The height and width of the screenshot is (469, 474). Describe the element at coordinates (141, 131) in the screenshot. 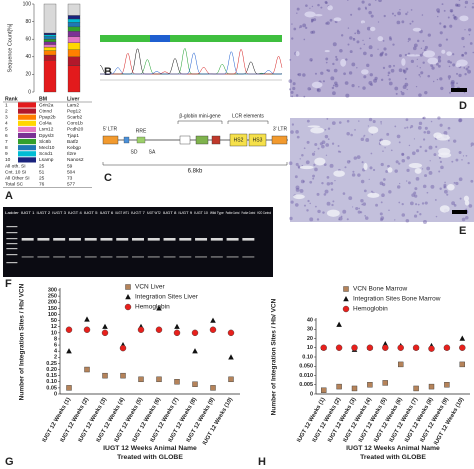

I see `vector-label: RRE` at that location.